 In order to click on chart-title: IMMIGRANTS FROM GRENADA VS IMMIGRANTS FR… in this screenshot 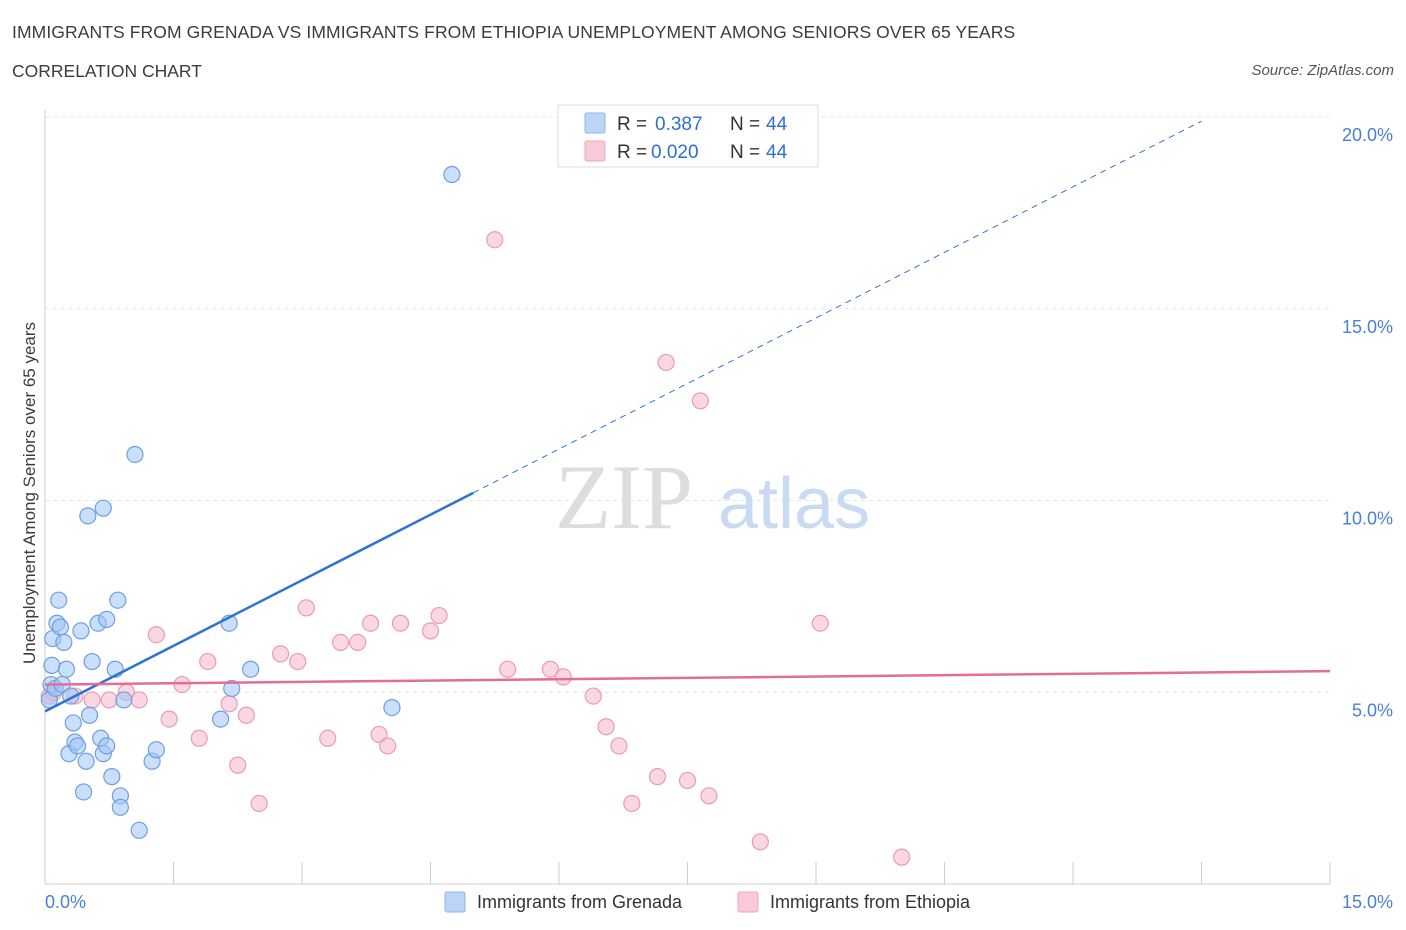, I will do `click(514, 32)`.